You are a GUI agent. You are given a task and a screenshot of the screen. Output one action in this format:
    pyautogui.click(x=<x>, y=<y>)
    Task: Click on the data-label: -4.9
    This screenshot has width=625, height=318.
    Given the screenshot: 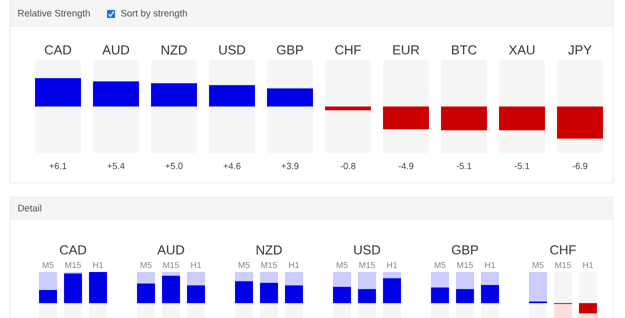 What is the action you would take?
    pyautogui.click(x=406, y=166)
    